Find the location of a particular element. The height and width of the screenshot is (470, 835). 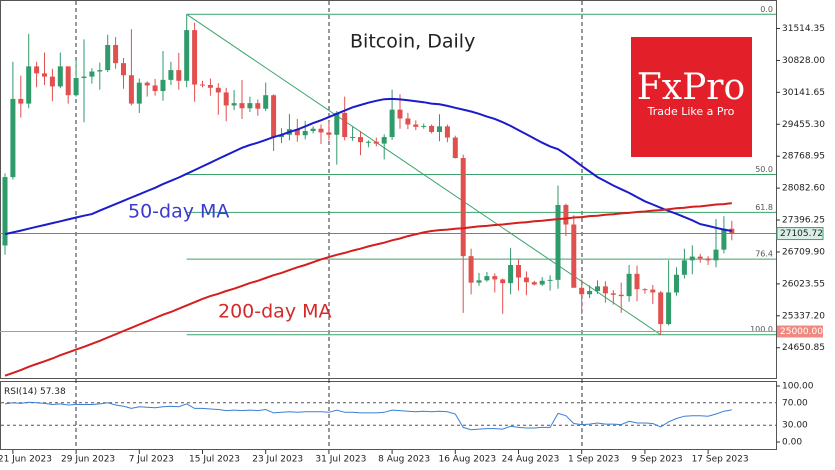

rsi-last: 57.38 is located at coordinates (53, 392).